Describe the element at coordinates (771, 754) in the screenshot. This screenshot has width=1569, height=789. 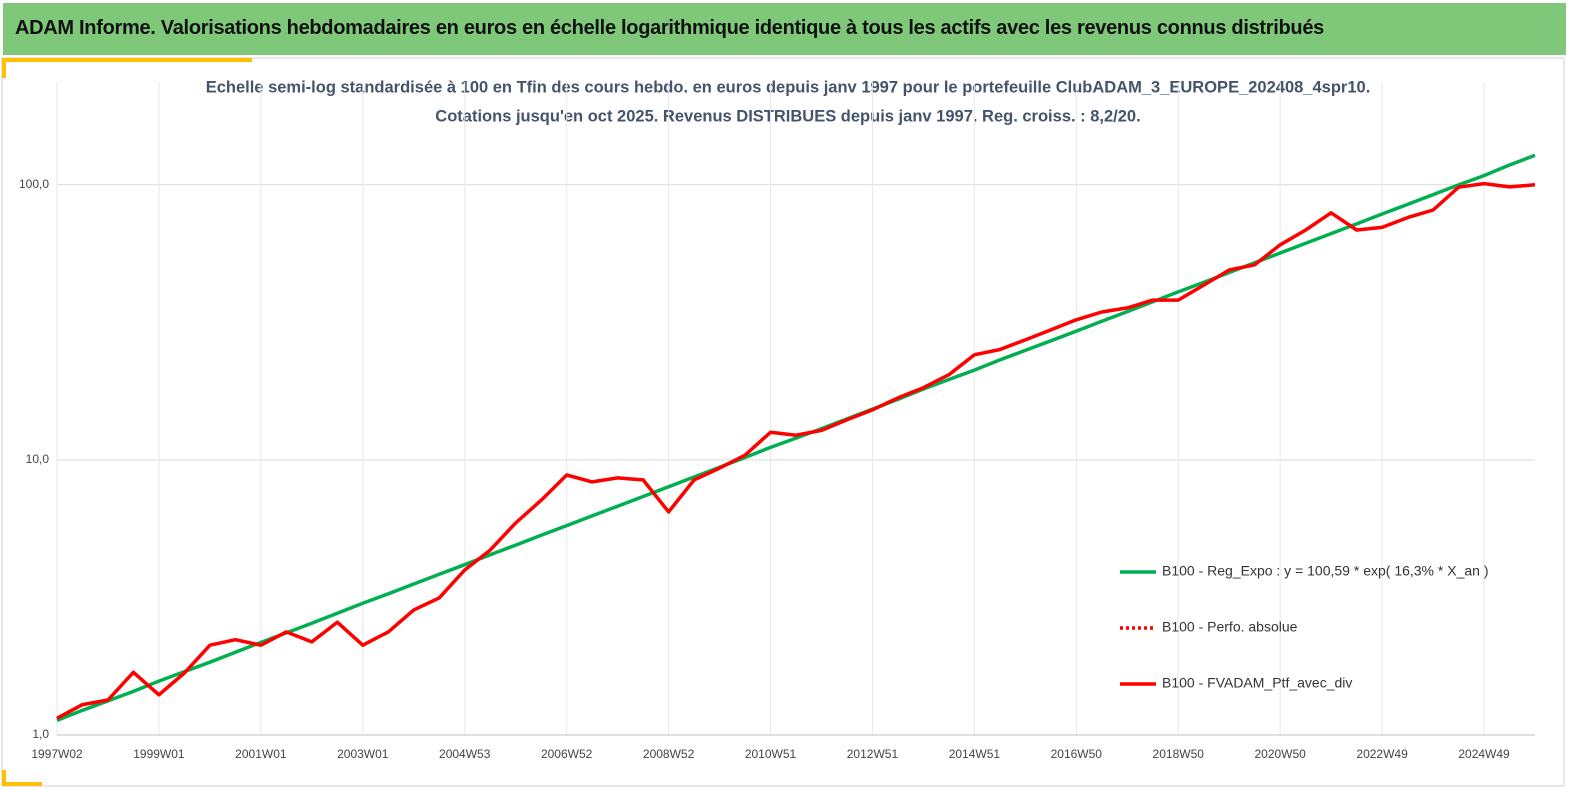
I see `x-tick-label: 2010W51` at that location.